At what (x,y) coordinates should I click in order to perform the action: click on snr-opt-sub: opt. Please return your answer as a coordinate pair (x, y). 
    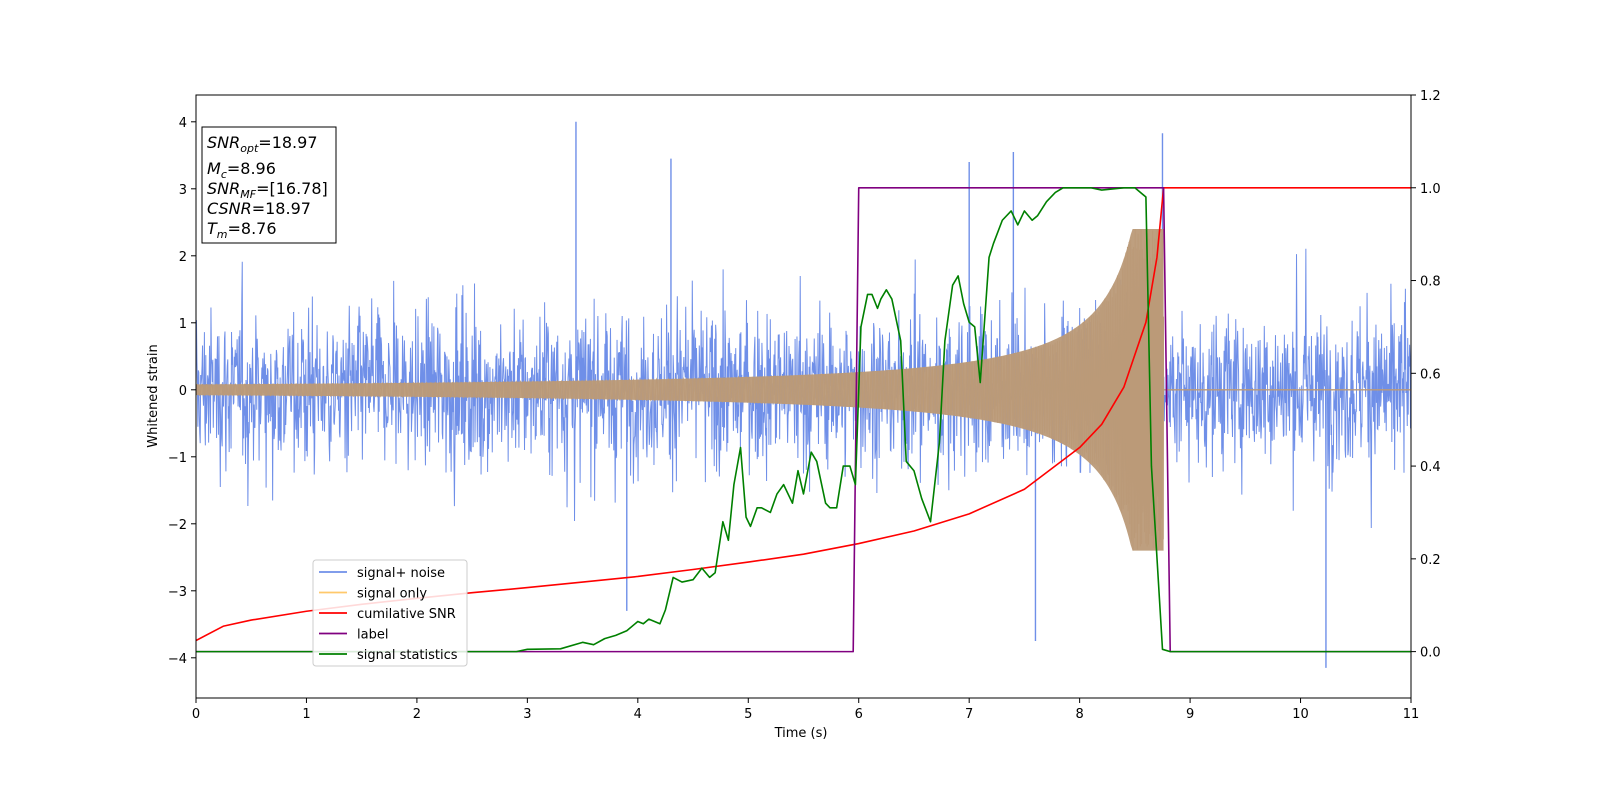
    Looking at the image, I should click on (249, 148).